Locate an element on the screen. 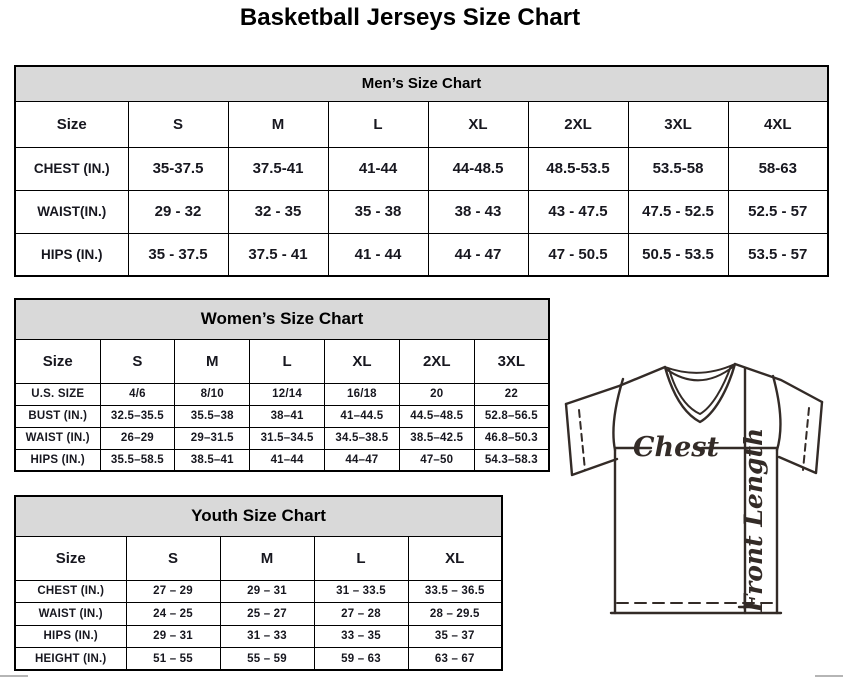 This screenshot has width=843, height=679. size-cell: 37.5 - 41 is located at coordinates (278, 254).